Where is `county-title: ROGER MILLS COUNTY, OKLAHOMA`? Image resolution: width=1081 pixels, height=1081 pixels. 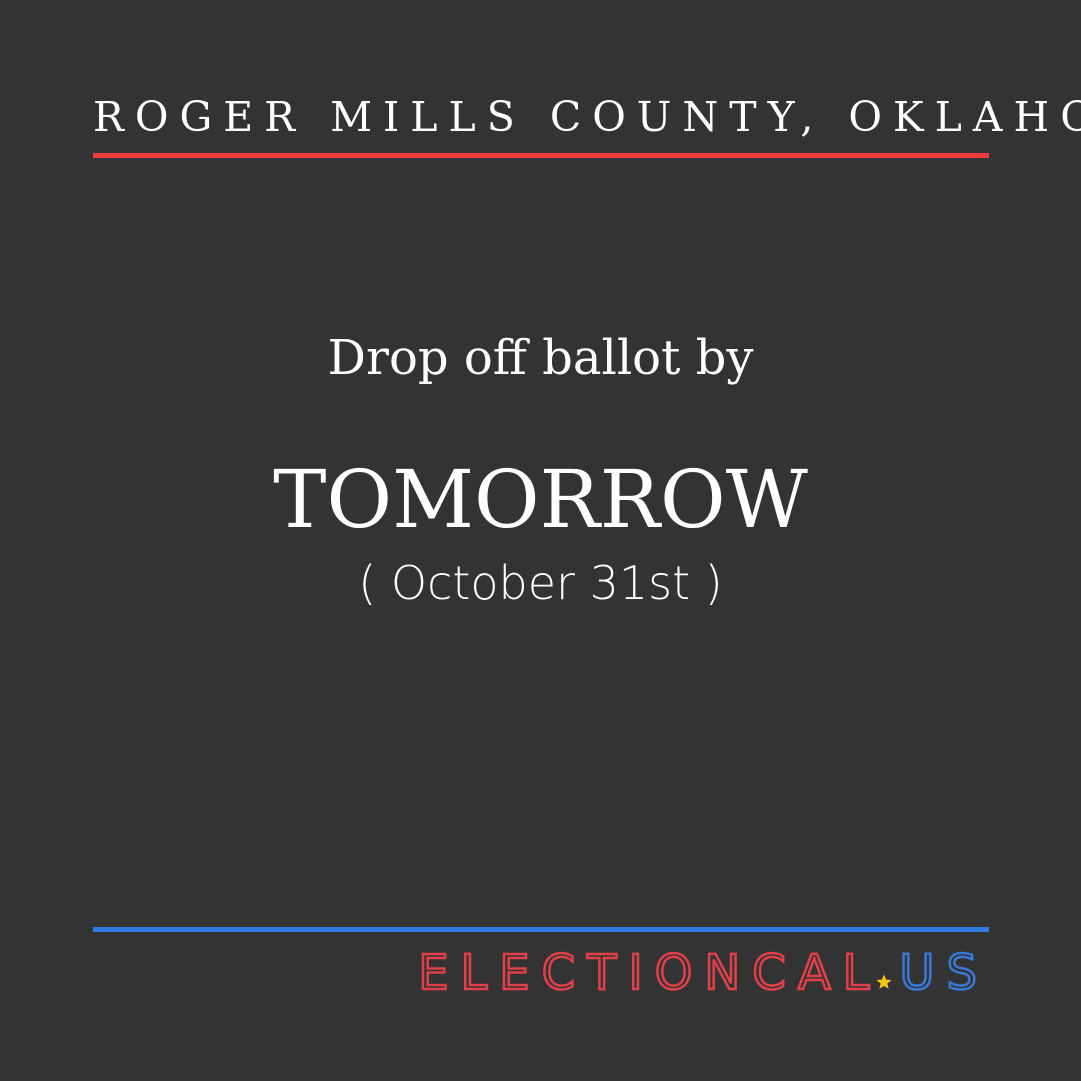 county-title: ROGER MILLS COUNTY, OKLAHOMA is located at coordinates (587, 117).